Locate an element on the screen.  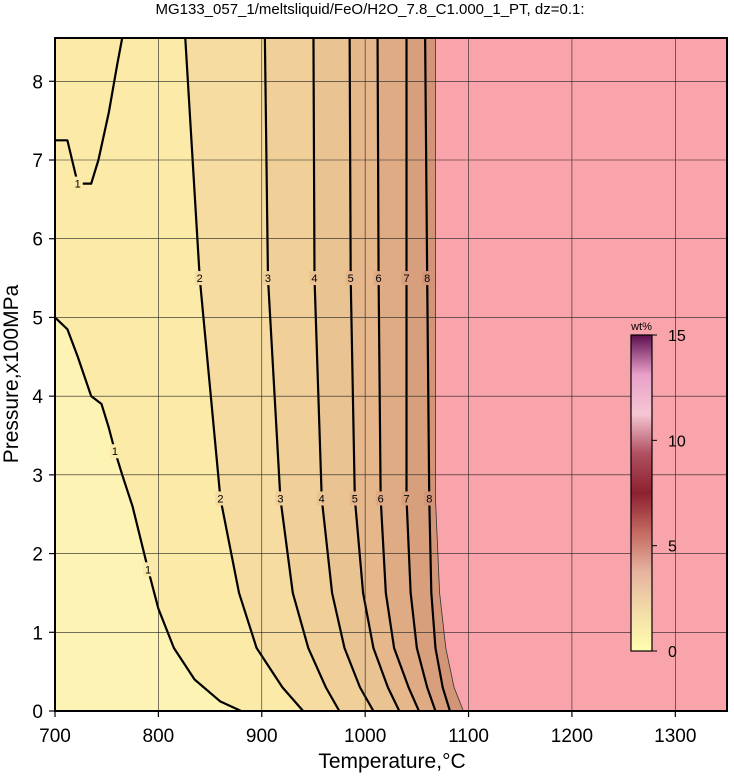
y-axis-title: Pressure,x100MPa is located at coordinates (11, 373).